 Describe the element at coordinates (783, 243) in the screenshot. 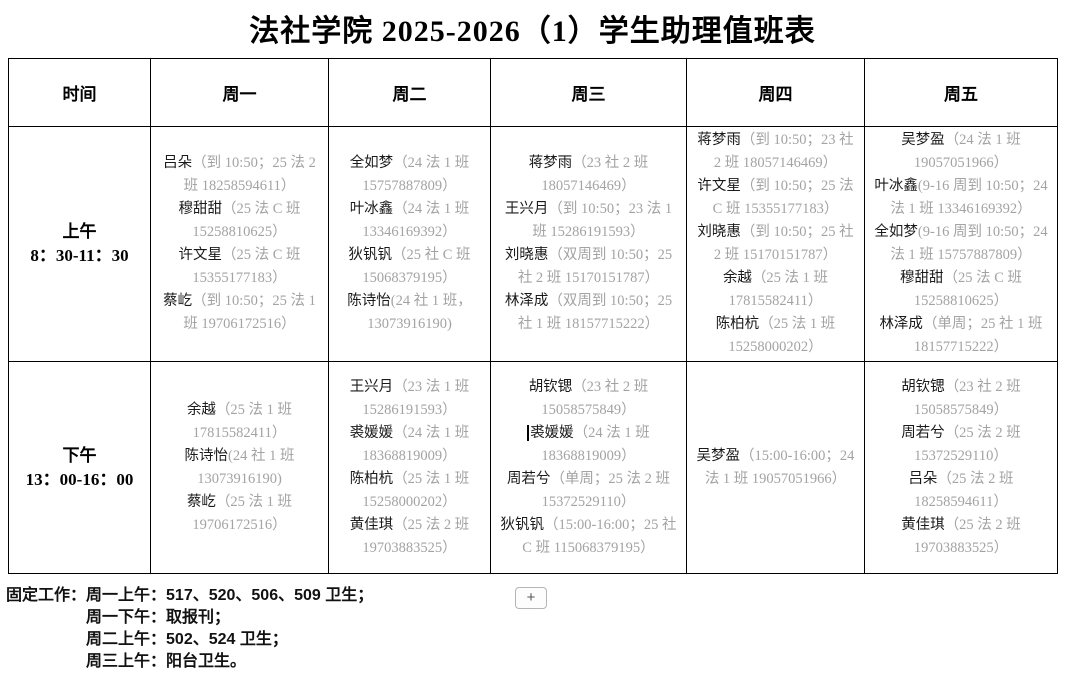

I see `entry-detail: （到 10:50；25 社 2 班 15170151787）` at that location.